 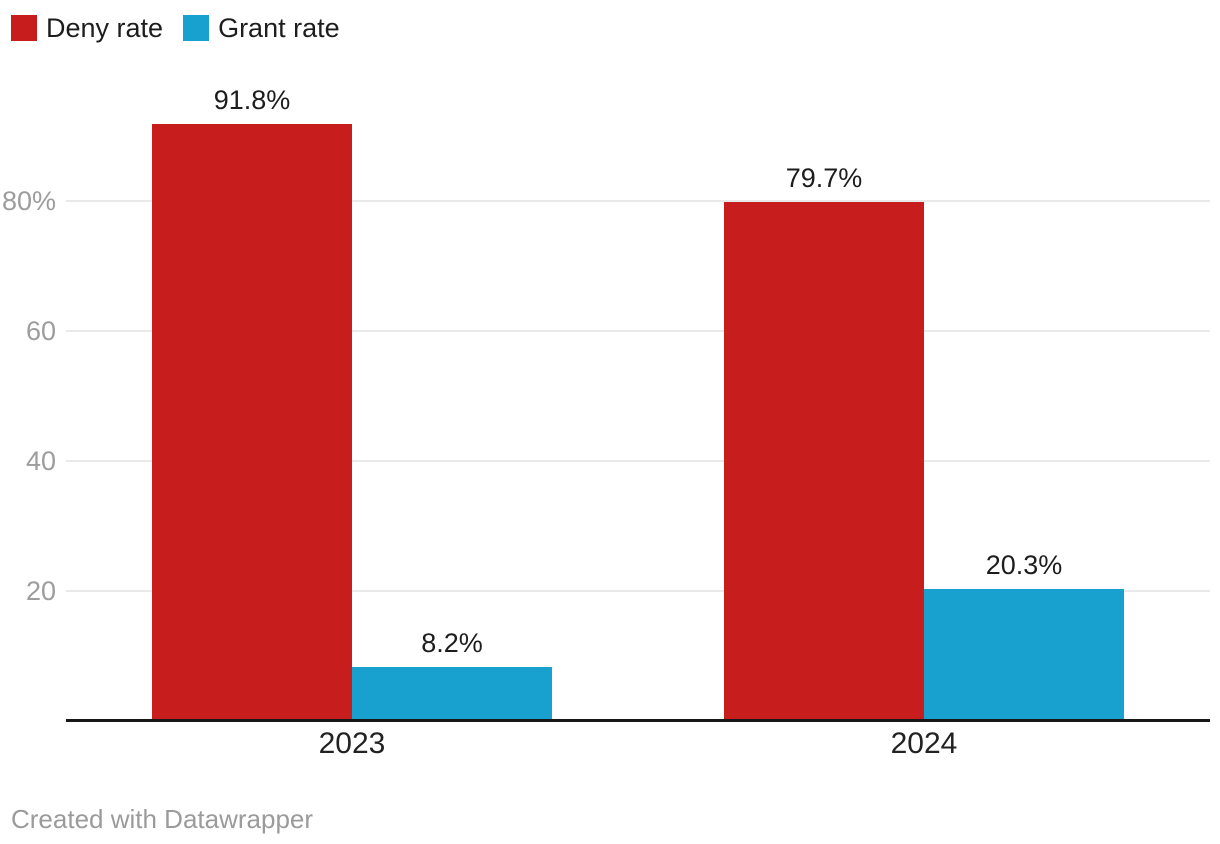 What do you see at coordinates (279, 28) in the screenshot?
I see `legend-label-grant-rate: Grant rate` at bounding box center [279, 28].